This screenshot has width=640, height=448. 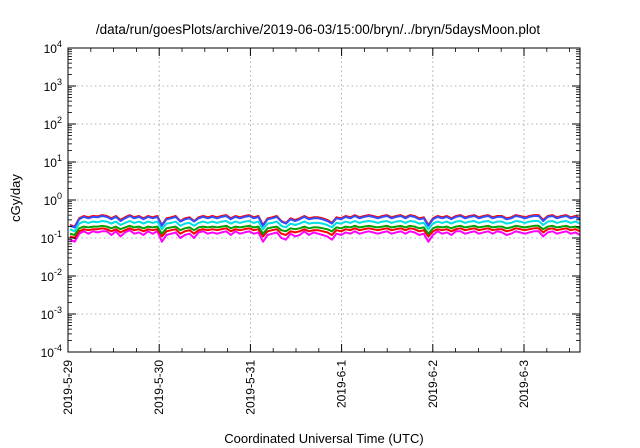 What do you see at coordinates (51, 237) in the screenshot?
I see `y-tick-label: 10⁻¹` at bounding box center [51, 237].